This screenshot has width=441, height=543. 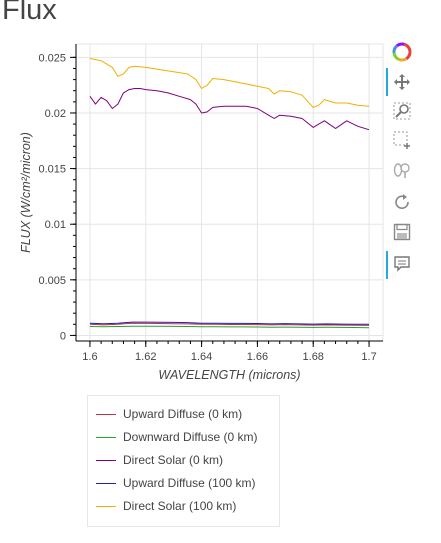 I want to click on legend-item-direct-solar-100km: Direct Solar (100 km), so click(x=166, y=506).